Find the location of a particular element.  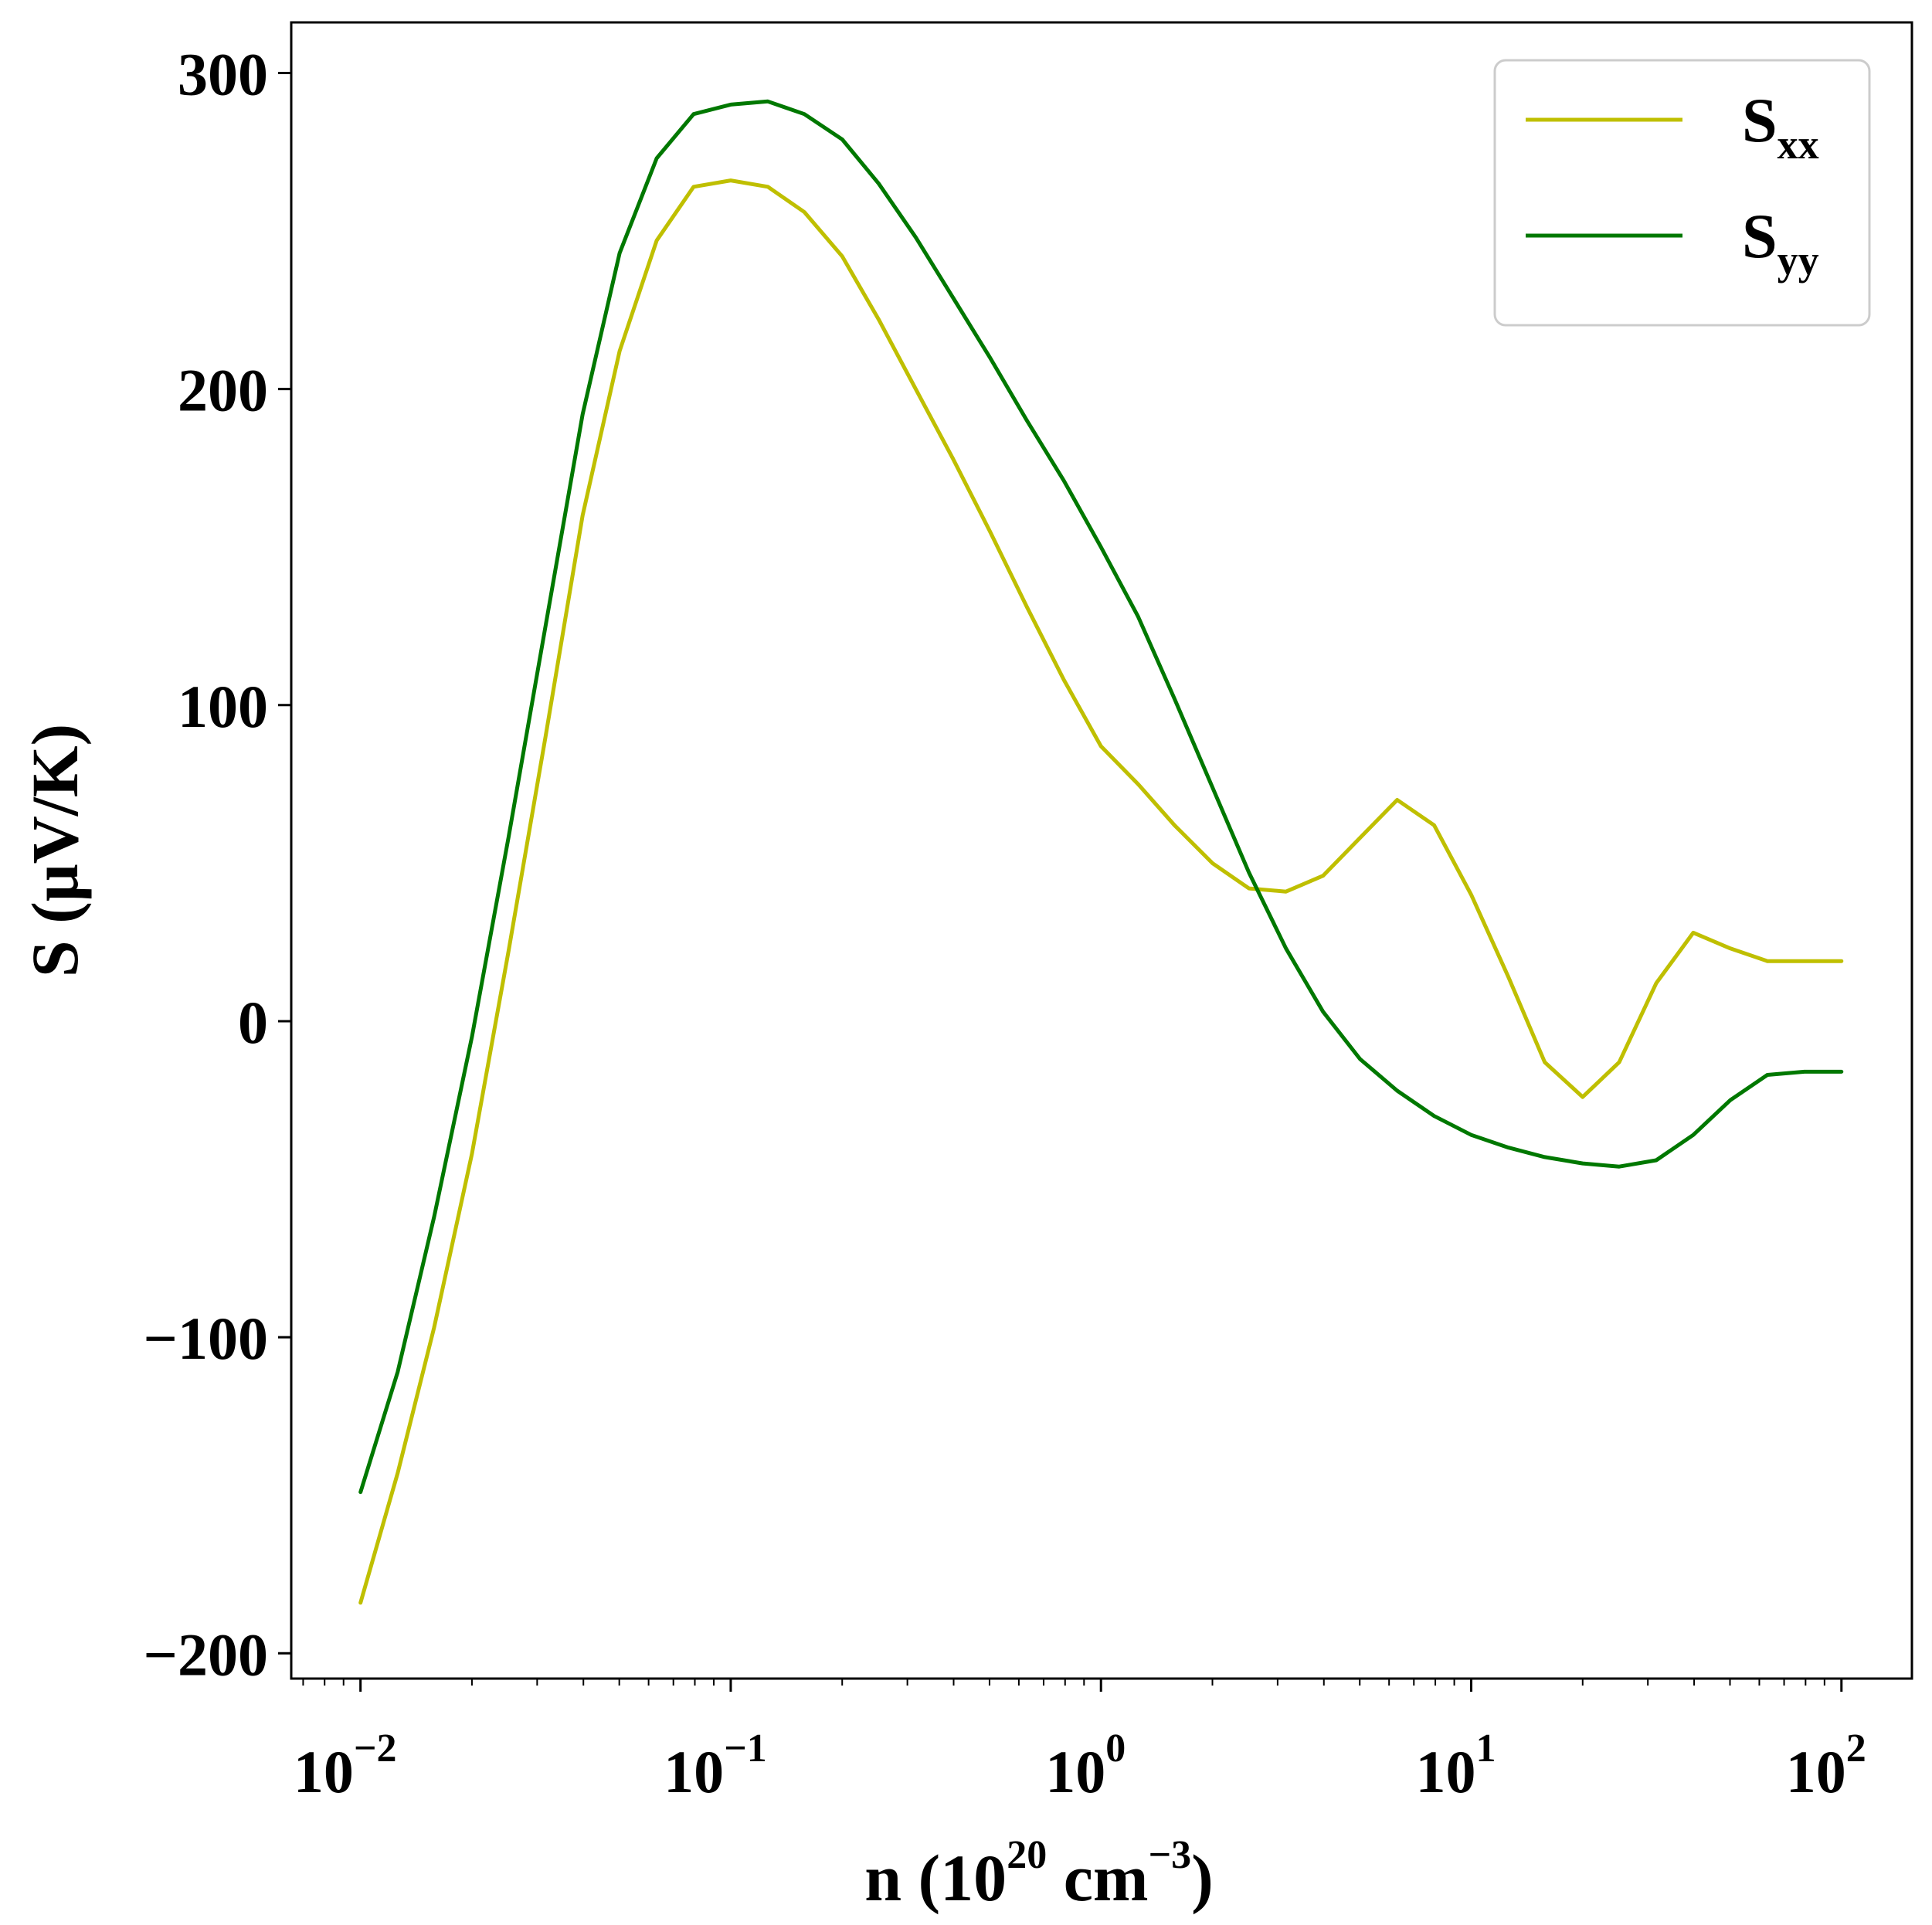

x-tick-label: 10¹ is located at coordinates (1456, 1765).